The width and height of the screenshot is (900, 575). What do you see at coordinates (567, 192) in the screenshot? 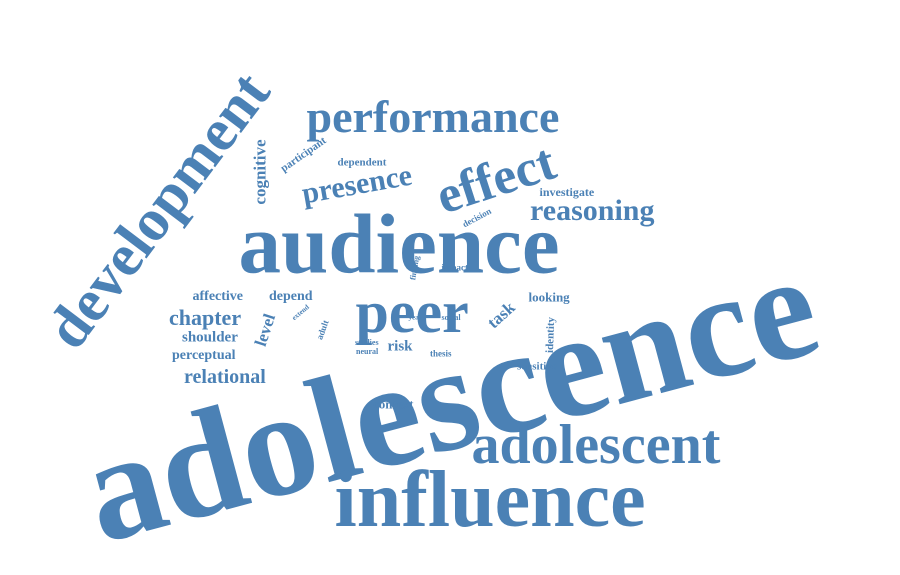
I see `word-investigate: investigate` at bounding box center [567, 192].